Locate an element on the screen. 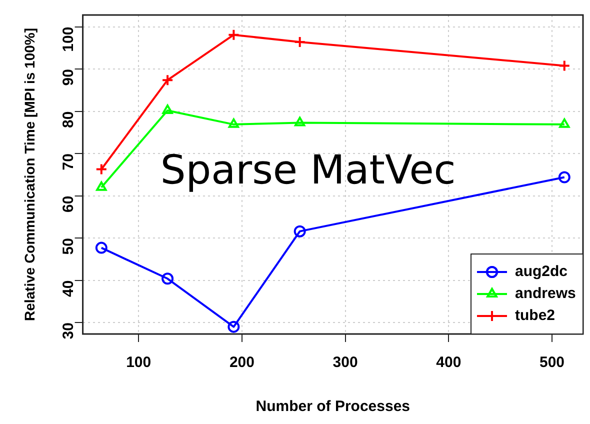  y-tick-label: 30 is located at coordinates (68, 331).